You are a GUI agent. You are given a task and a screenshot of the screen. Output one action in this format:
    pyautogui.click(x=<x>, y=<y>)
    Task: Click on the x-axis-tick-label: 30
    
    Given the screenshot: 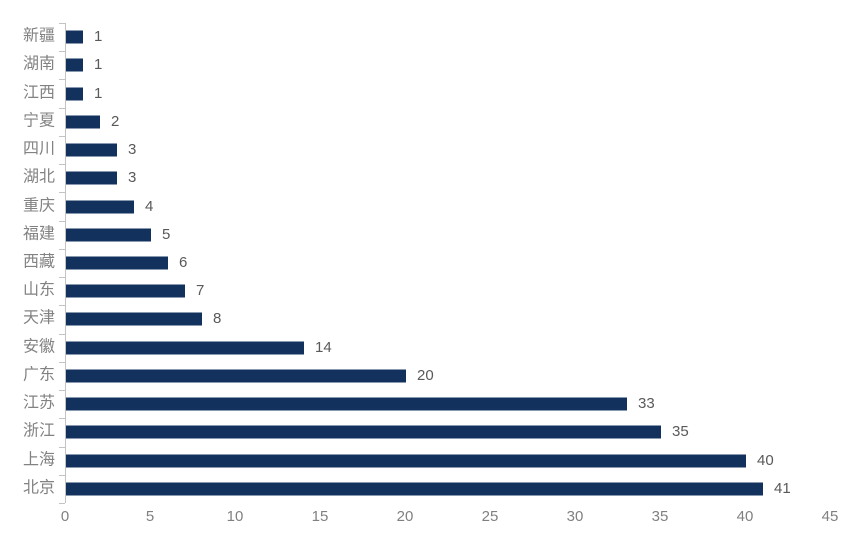 What is the action you would take?
    pyautogui.click(x=575, y=516)
    